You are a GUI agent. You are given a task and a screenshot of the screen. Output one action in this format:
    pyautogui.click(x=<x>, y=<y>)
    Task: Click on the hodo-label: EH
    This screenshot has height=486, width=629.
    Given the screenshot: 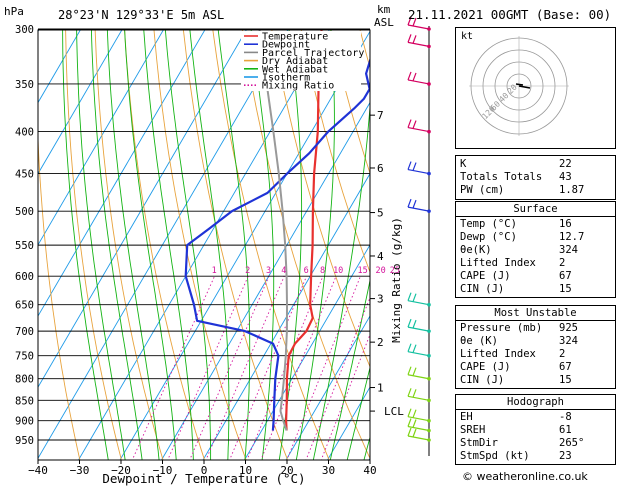 What is the action you would take?
    pyautogui.click(x=466, y=417)
    